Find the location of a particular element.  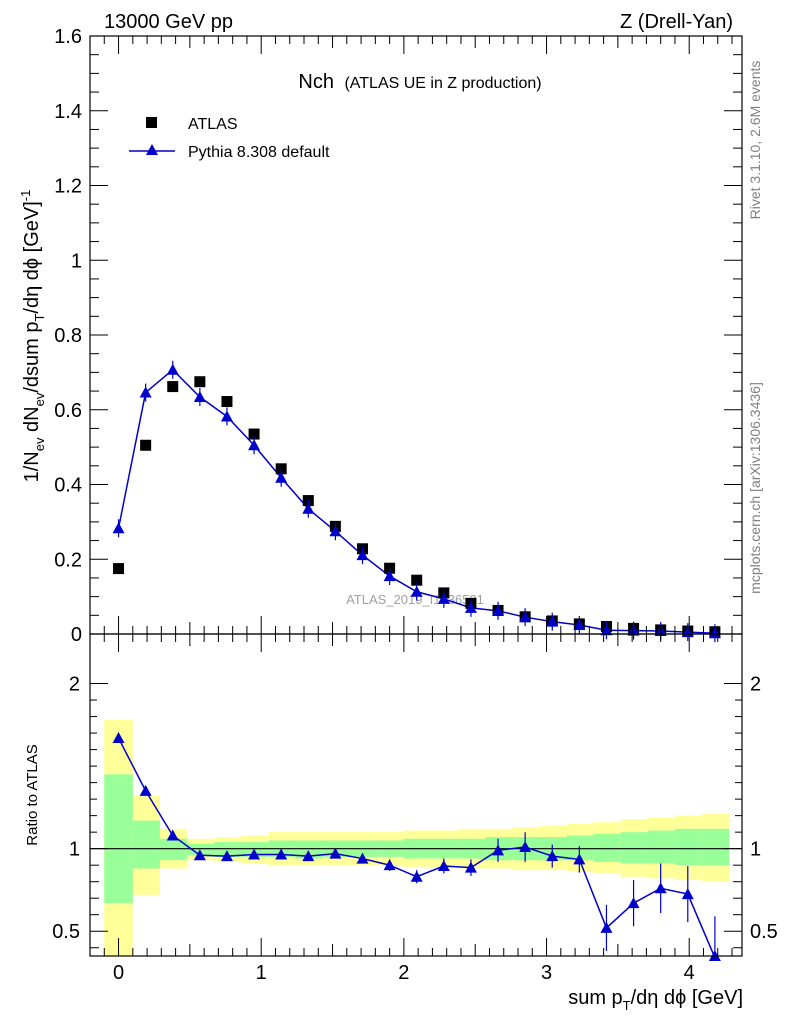

legend-atlas-marker is located at coordinates (151, 122).